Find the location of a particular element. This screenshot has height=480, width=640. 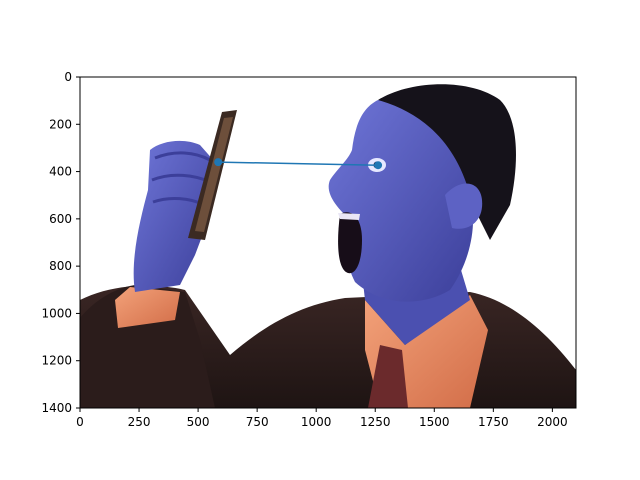

y-axis: 0 200 400 600 800 1000 1200 1400 is located at coordinates (60, 242).